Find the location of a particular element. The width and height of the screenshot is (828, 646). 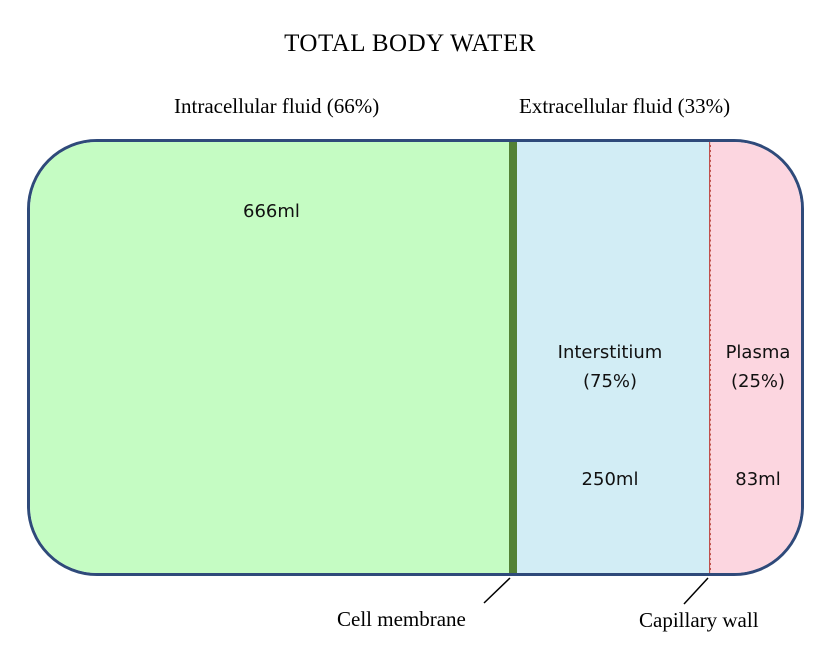

plasma-name: Plasma is located at coordinates (758, 352).